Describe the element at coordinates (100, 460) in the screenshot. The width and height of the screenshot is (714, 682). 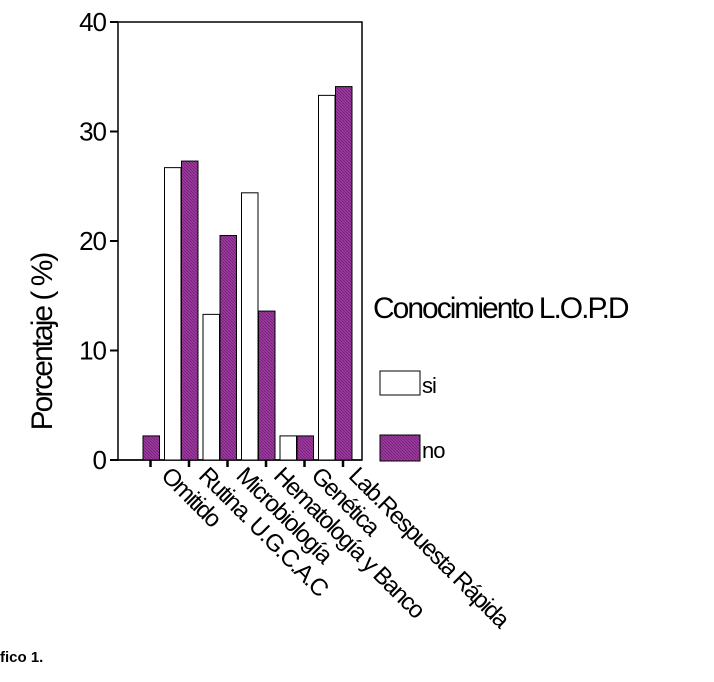
I see `y-tick-label: 0` at that location.